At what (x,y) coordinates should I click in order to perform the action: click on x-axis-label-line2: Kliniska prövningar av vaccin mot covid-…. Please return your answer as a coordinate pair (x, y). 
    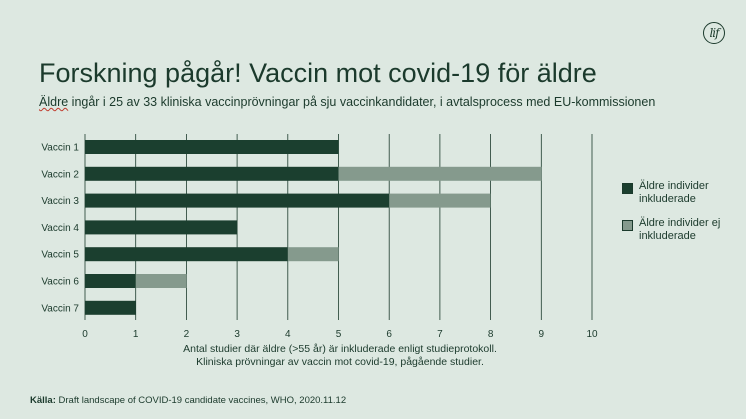
    Looking at the image, I should click on (340, 361).